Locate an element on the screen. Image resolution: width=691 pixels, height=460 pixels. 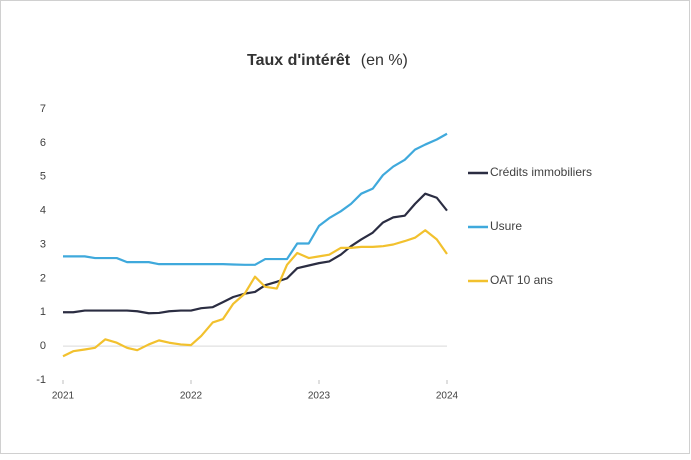
legend-label: OAT 10 ans is located at coordinates (521, 280).